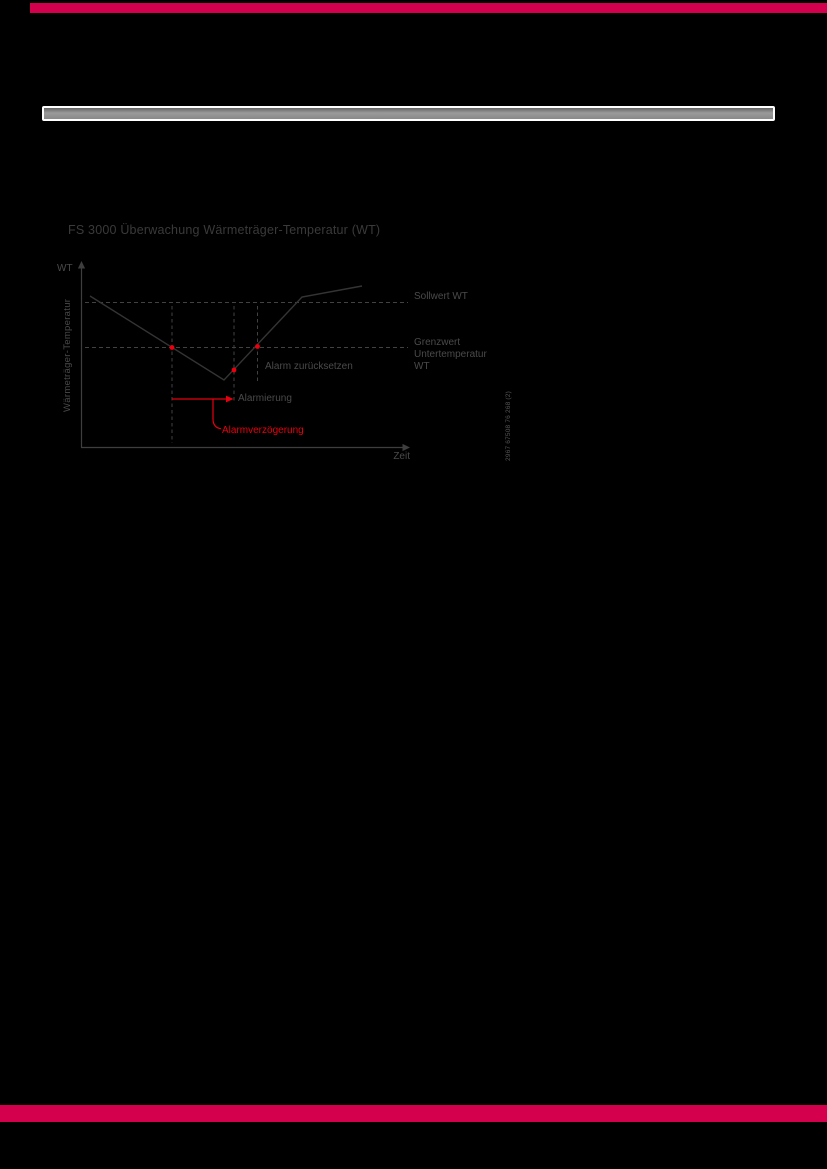  What do you see at coordinates (230, 399) in the screenshot?
I see `alarm-delay-arrowhead-icon` at bounding box center [230, 399].